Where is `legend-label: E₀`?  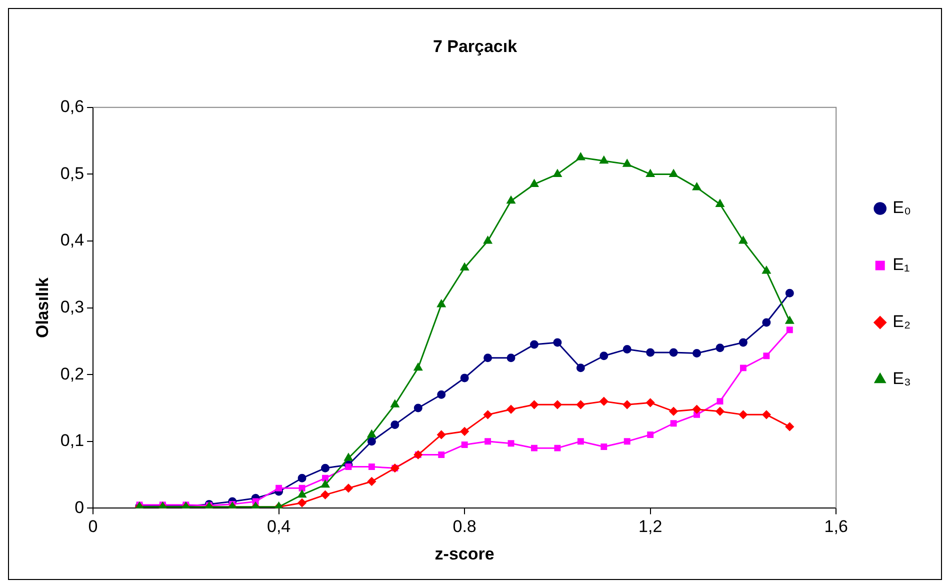 legend-label: E₀ is located at coordinates (902, 208).